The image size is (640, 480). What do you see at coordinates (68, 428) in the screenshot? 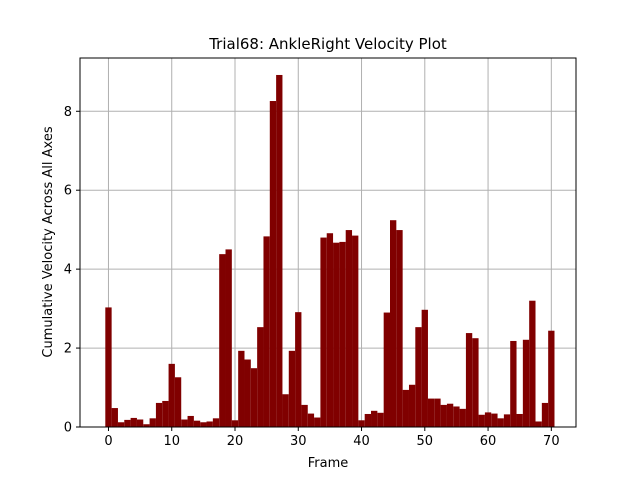
I see `y-tick-label: 0` at bounding box center [68, 428].